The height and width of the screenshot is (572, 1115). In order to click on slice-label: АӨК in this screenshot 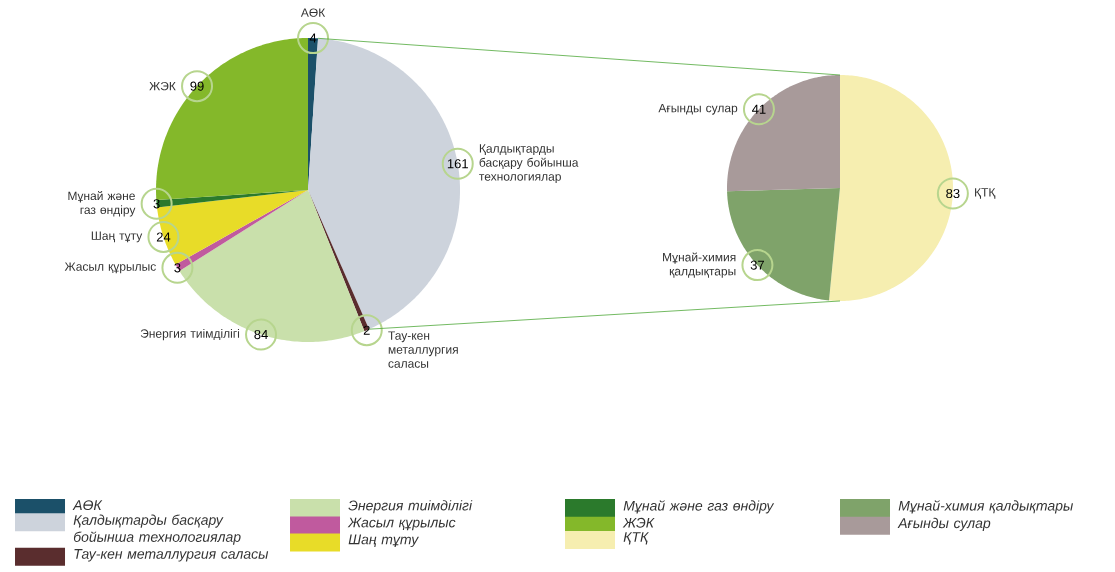, I will do `click(313, 12)`.